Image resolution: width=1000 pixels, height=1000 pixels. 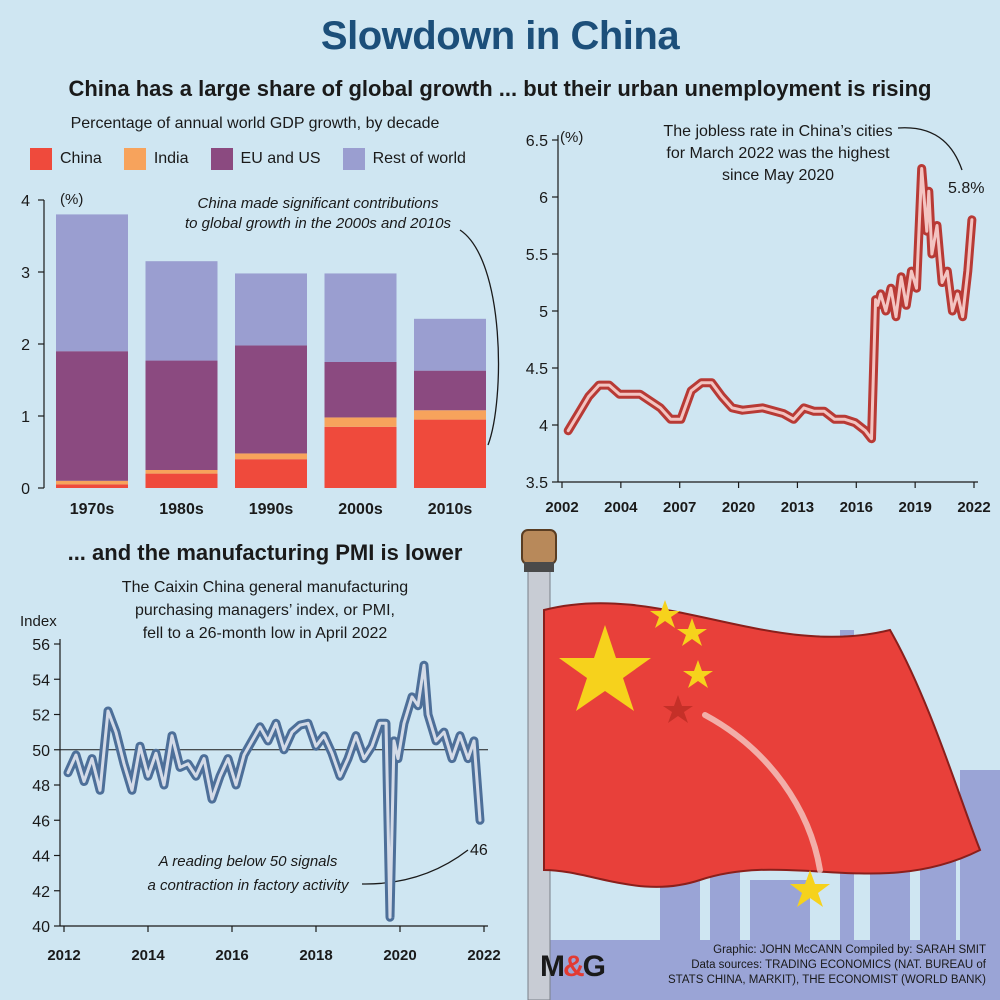 I want to click on legend-label-eu-us: EU and US, so click(x=280, y=158).